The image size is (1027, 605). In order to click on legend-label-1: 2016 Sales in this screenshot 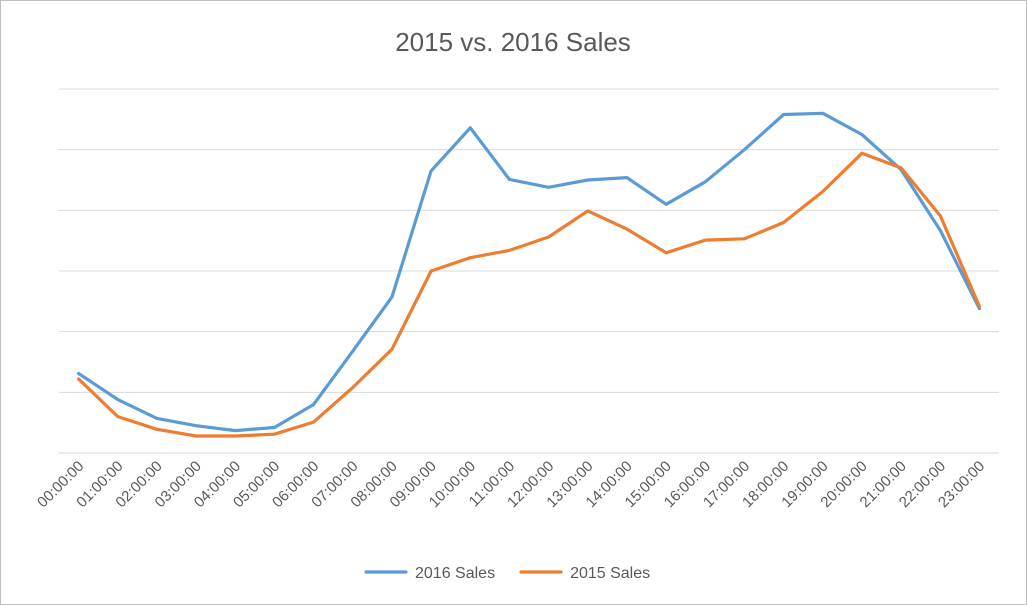, I will do `click(455, 573)`.